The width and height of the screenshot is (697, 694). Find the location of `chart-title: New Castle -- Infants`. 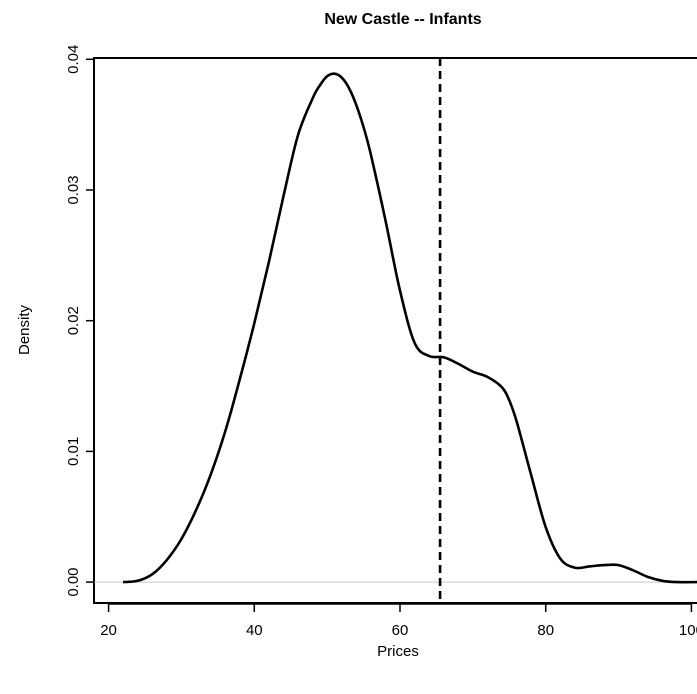

chart-title: New Castle -- Infants is located at coordinates (402, 19).